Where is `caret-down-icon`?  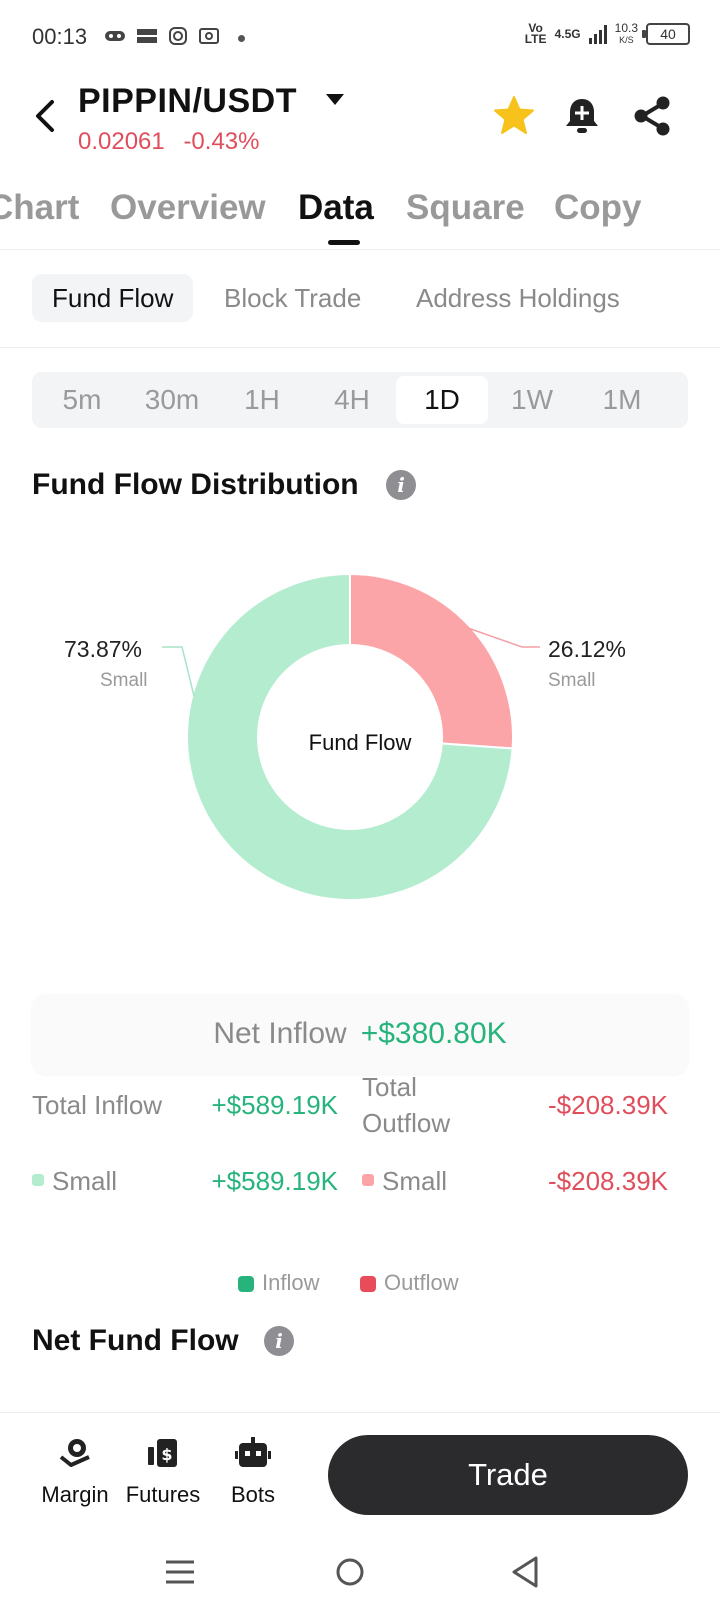 caret-down-icon is located at coordinates (335, 99).